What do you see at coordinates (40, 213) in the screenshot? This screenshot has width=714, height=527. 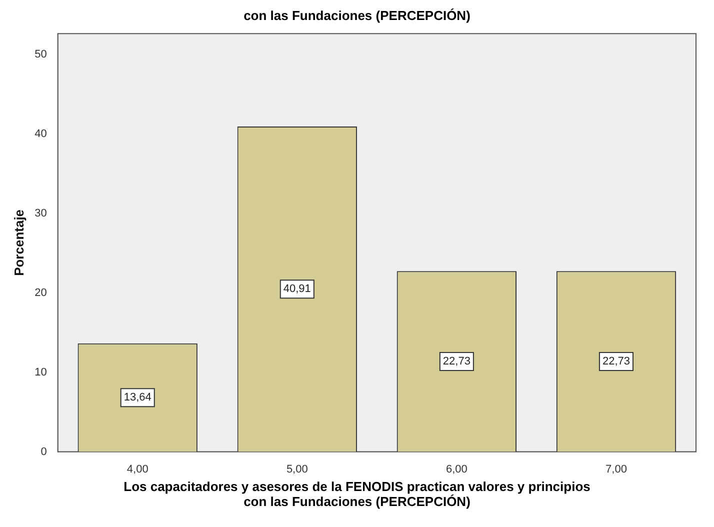 I see `y-tick-label: 30` at bounding box center [40, 213].